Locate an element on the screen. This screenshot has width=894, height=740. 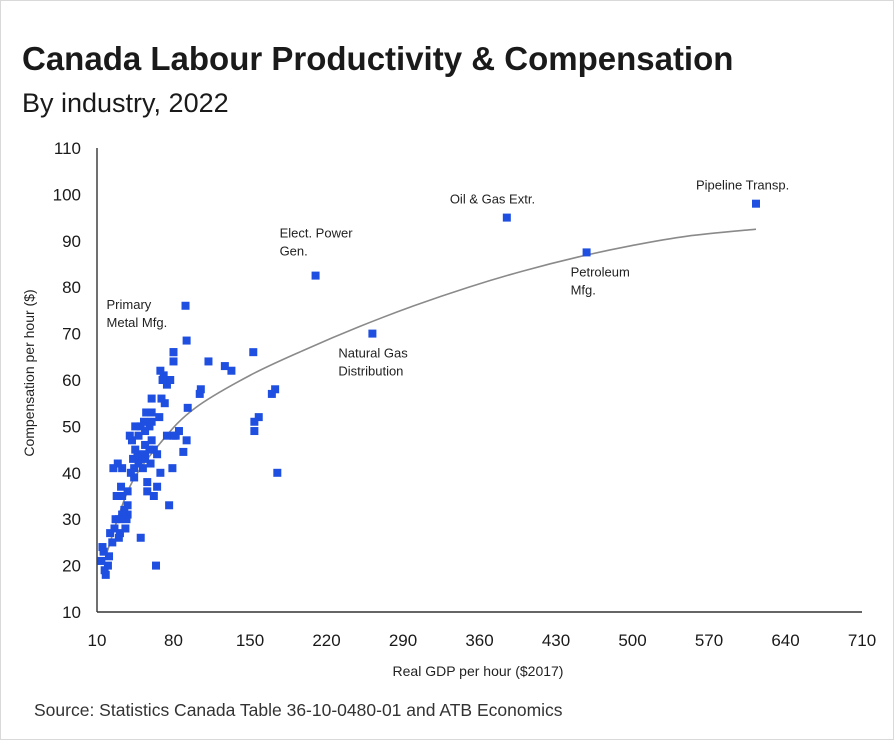
y-tick-label: 100 is located at coordinates (67, 194).